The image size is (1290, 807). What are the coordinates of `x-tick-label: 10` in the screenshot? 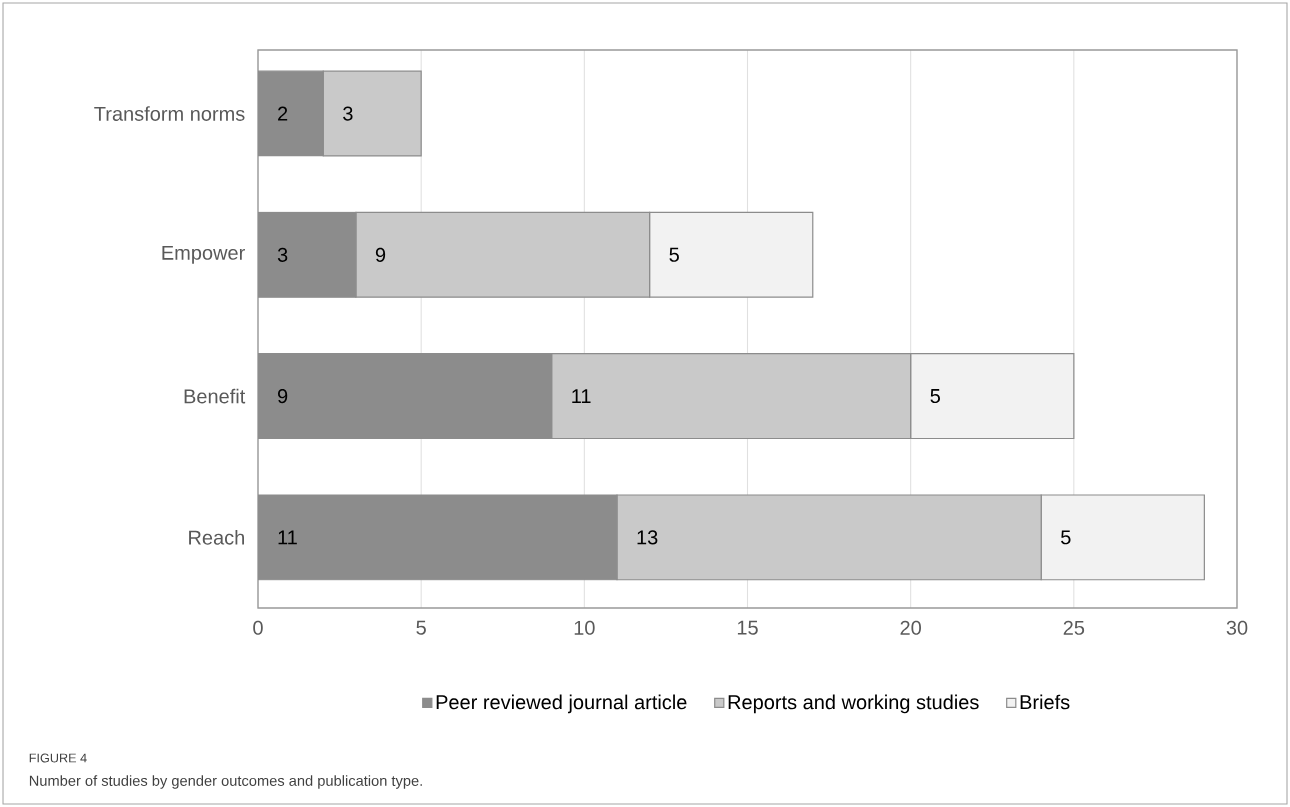 It's located at (584, 627).